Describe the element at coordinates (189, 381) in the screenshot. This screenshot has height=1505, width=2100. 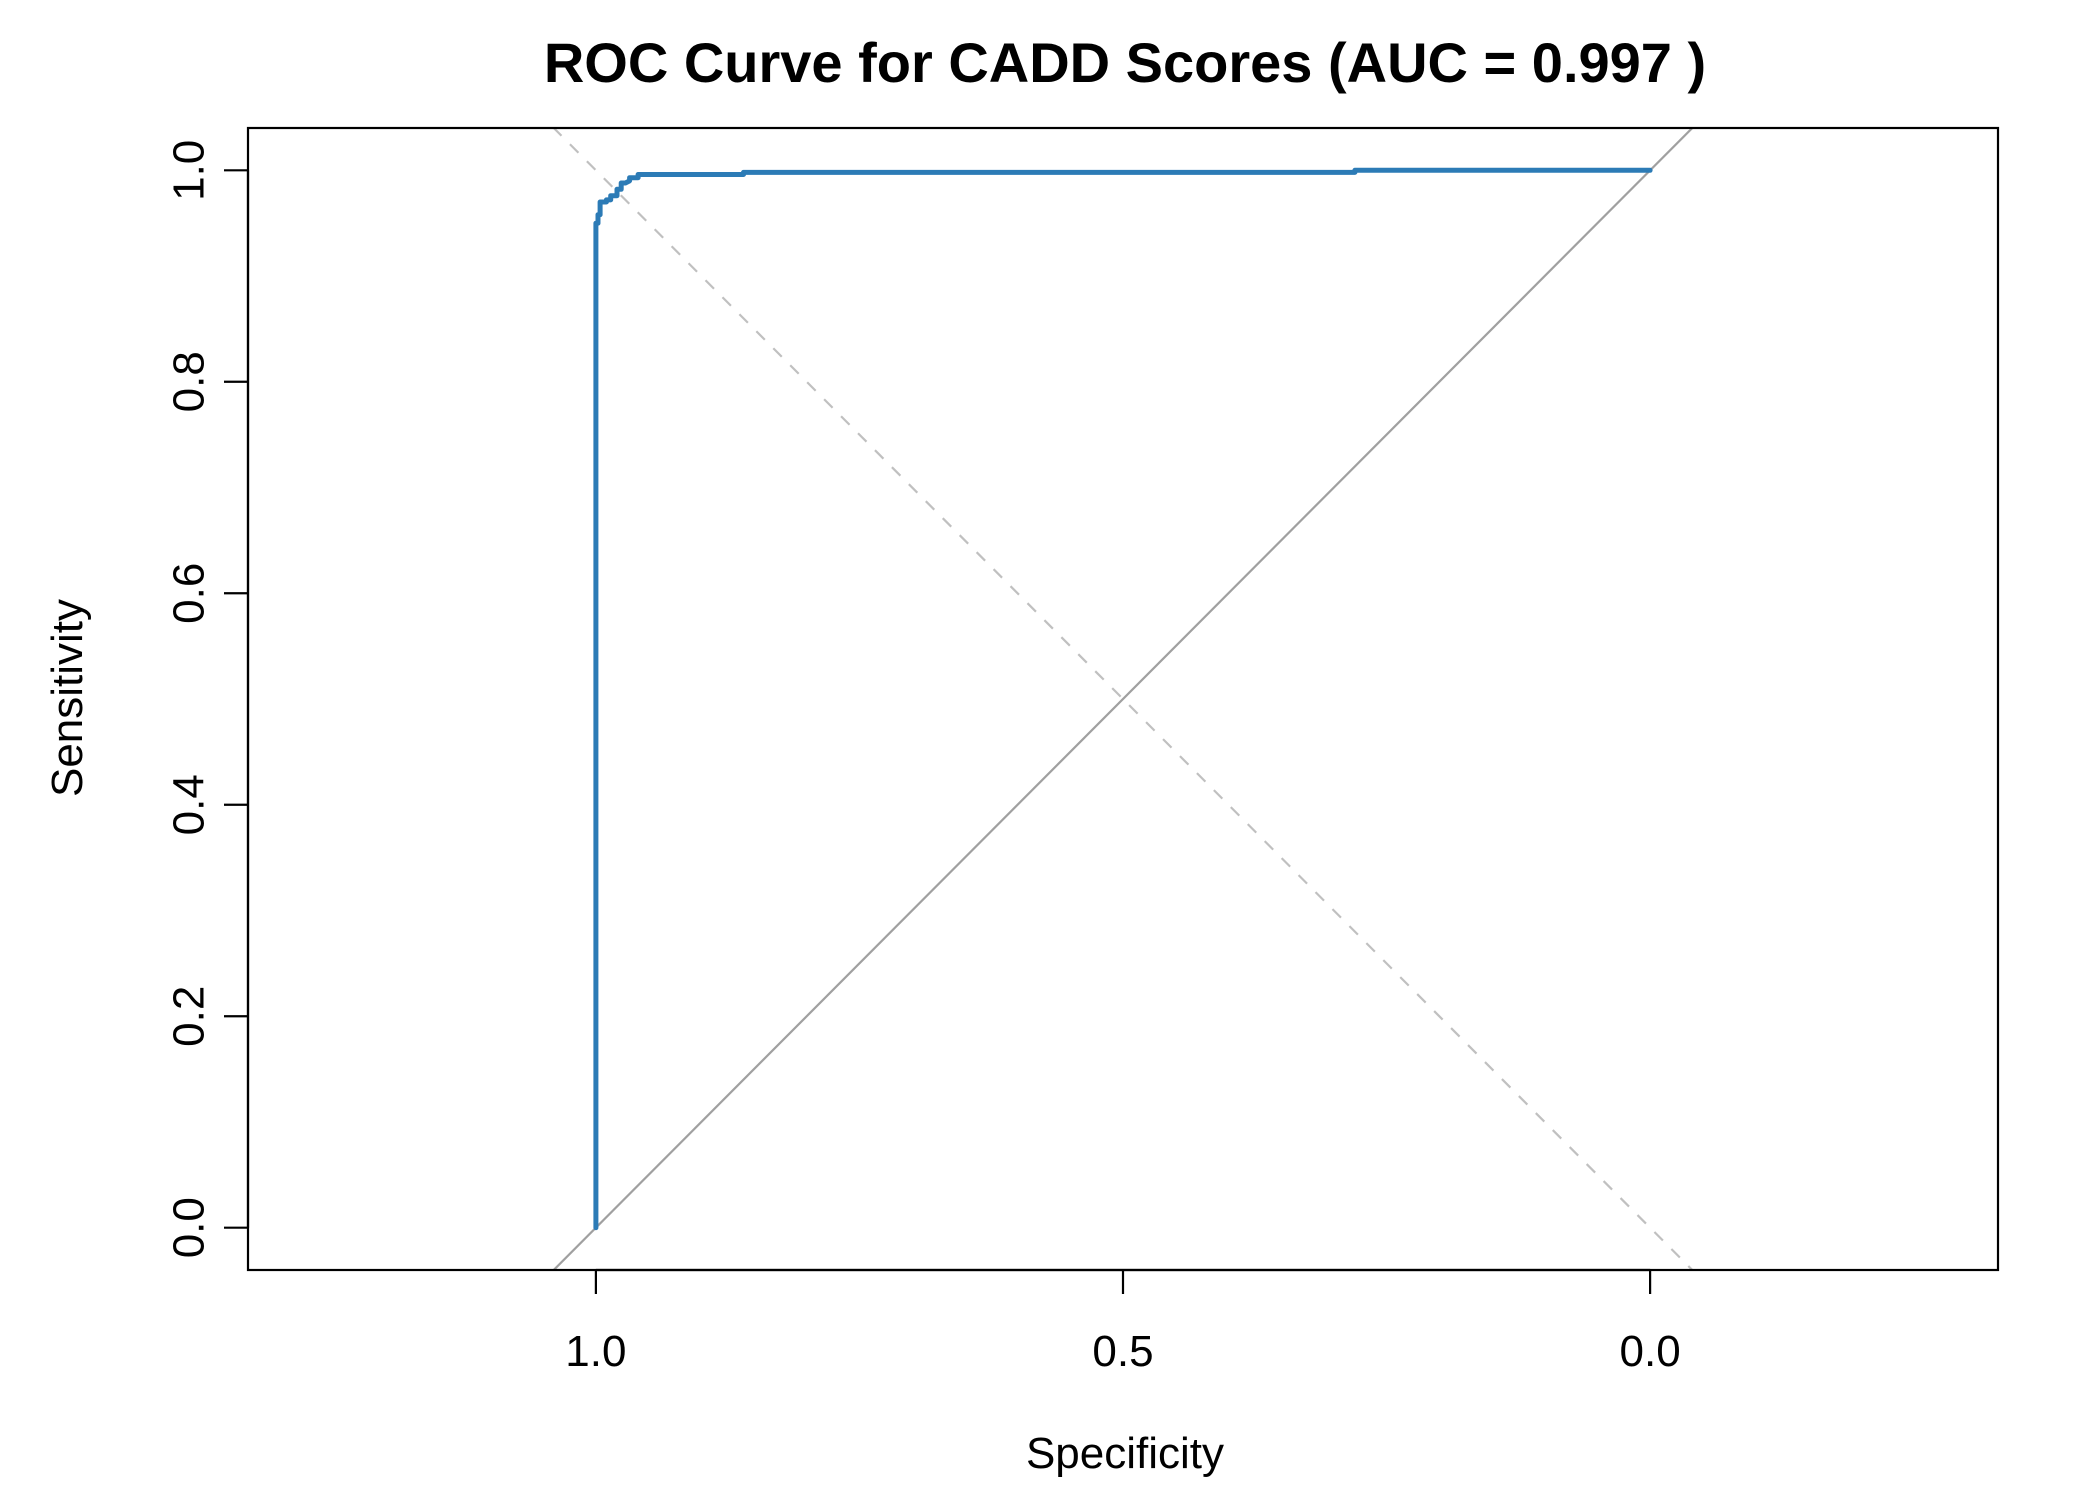
I see `y-tick-label: 0.8` at that location.